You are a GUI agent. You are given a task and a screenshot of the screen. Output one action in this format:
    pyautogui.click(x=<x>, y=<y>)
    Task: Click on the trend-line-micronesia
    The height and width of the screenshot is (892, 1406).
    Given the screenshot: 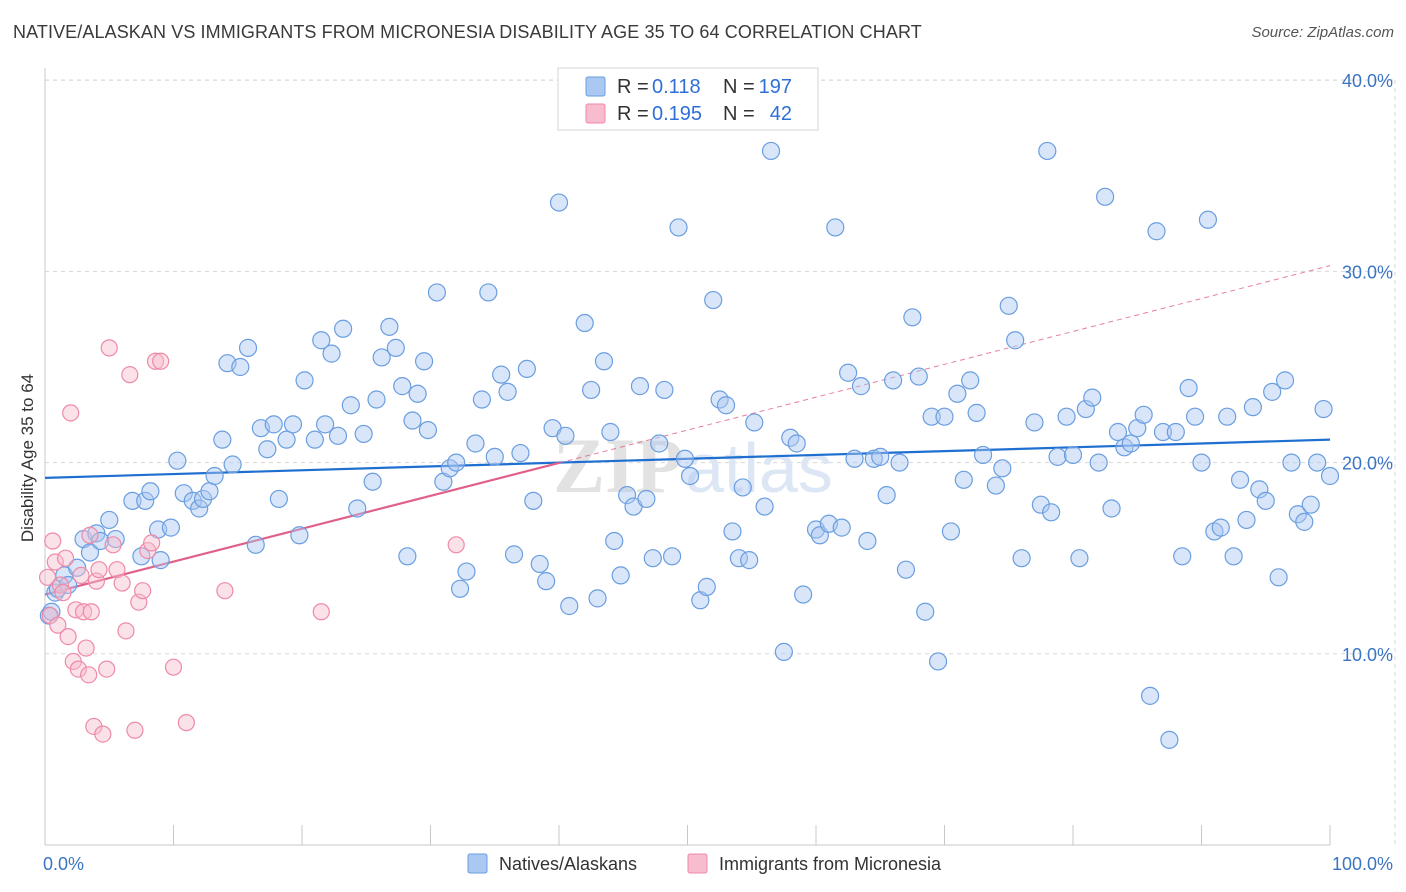 What is the action you would take?
    pyautogui.click(x=302, y=528)
    